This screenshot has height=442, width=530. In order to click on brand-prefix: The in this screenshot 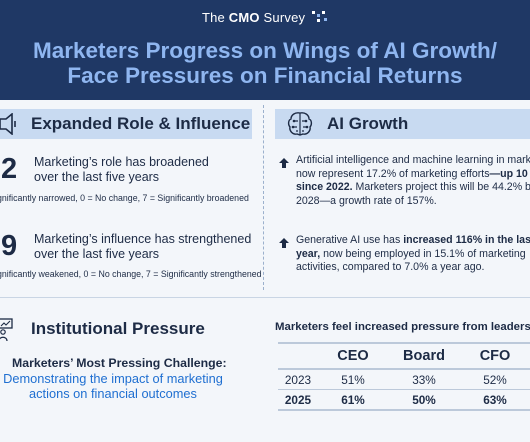, I will do `click(215, 17)`.